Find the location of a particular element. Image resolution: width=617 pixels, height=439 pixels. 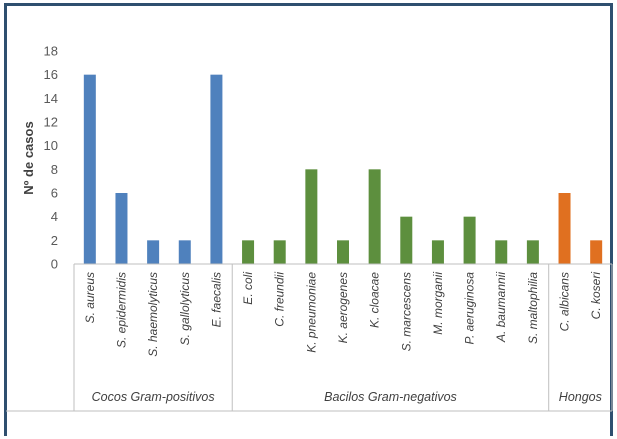

y-tick-label: 8 is located at coordinates (54, 169).